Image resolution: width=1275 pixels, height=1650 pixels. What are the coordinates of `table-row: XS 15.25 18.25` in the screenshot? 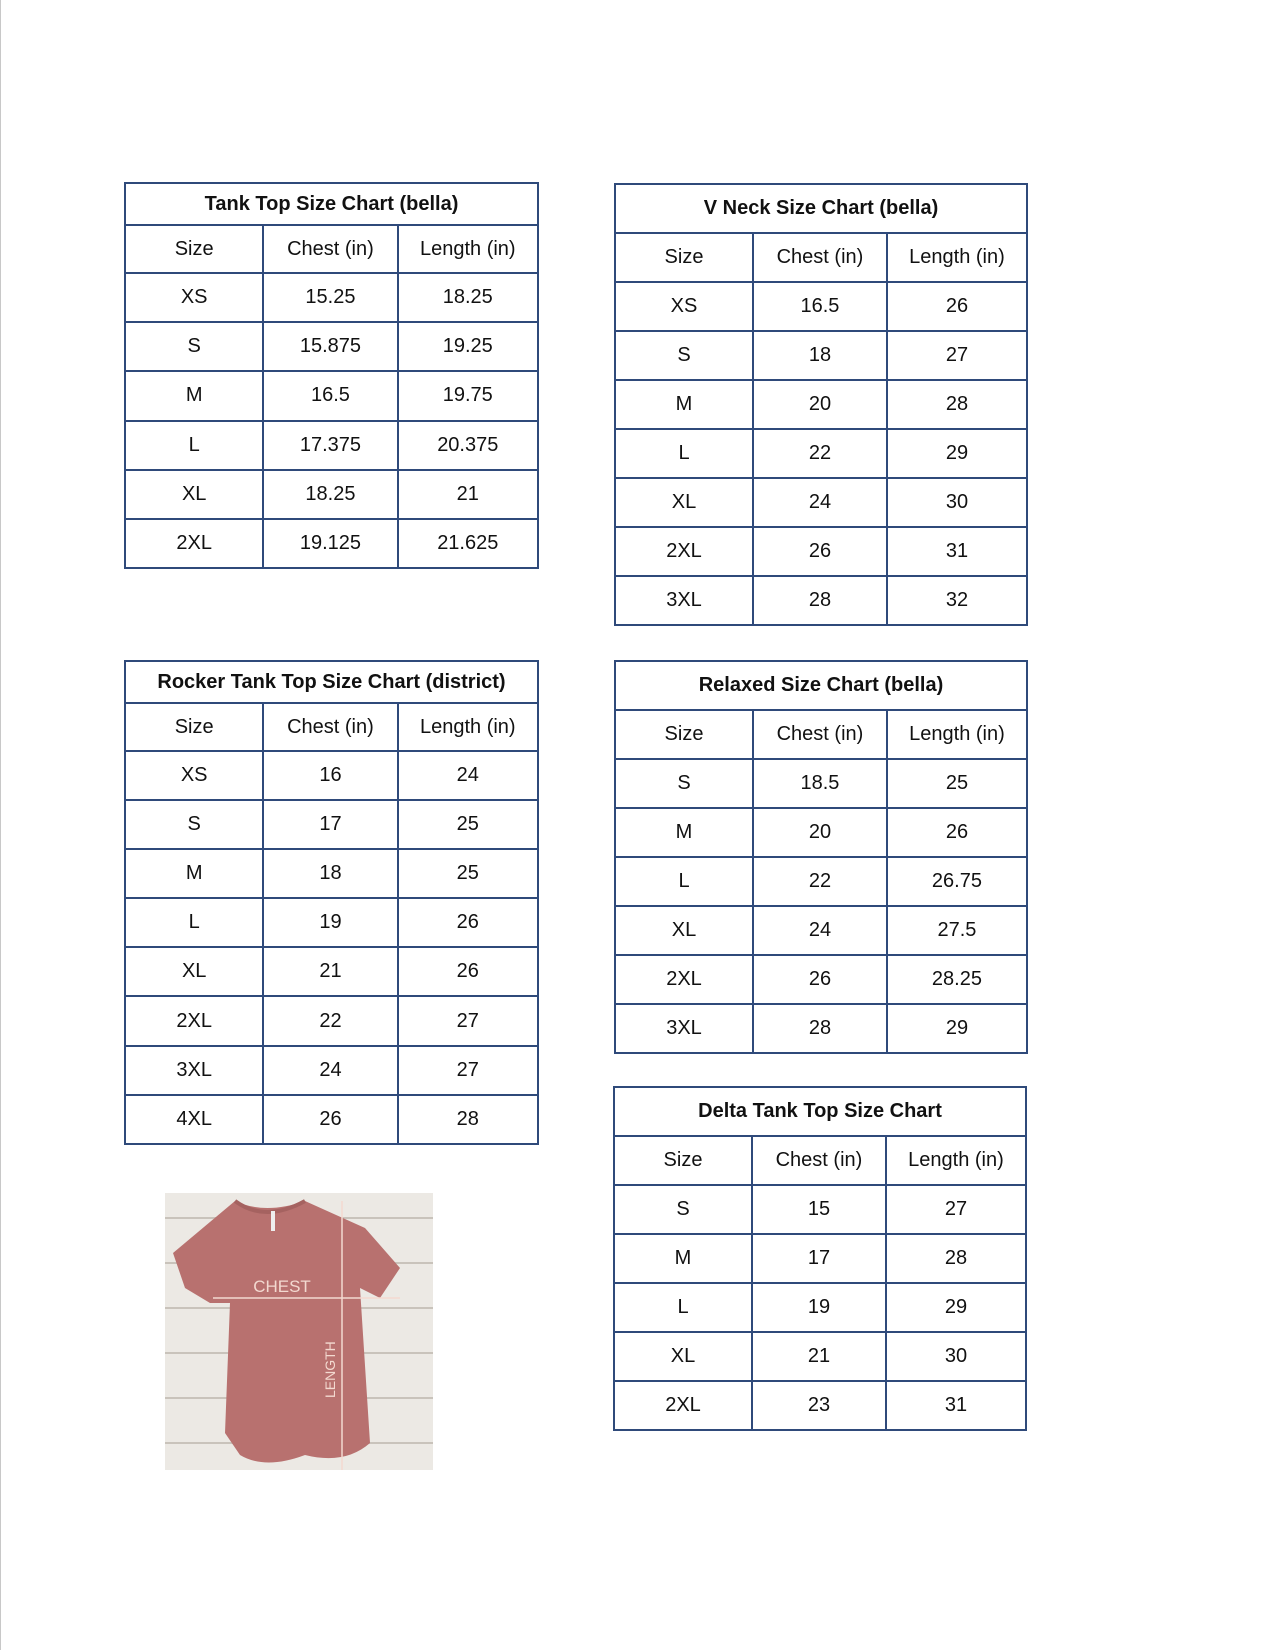 It's located at (331, 297).